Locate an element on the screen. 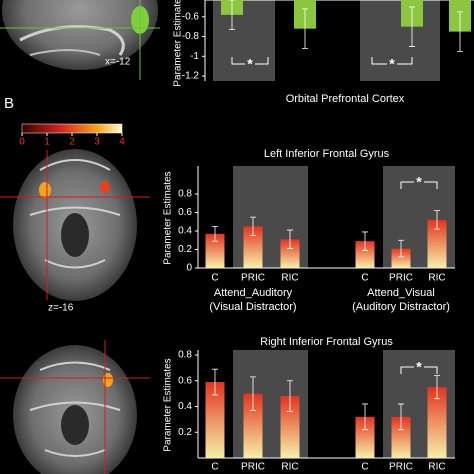 Image resolution: width=474 pixels, height=474 pixels. colorbar-tick-label: 3 is located at coordinates (97, 142).